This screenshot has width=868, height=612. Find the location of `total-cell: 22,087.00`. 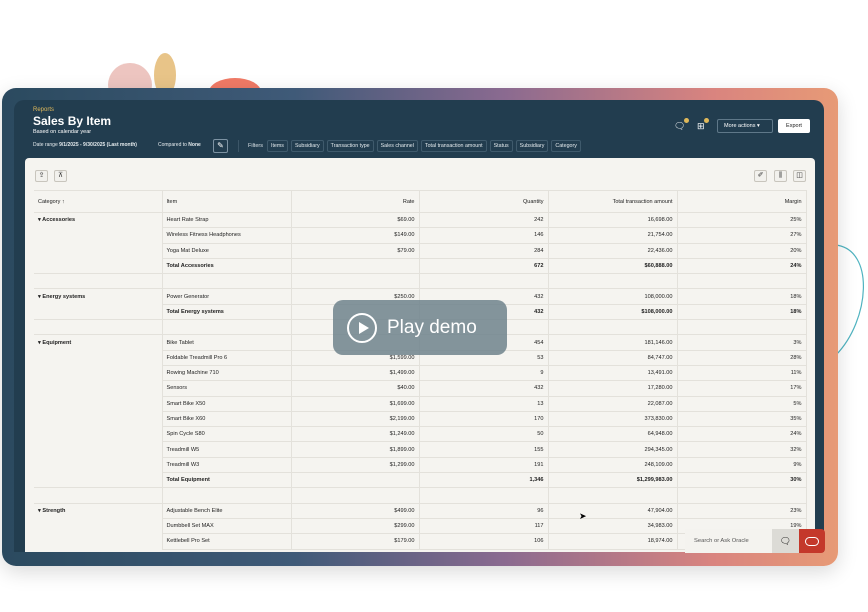

total-cell: 22,087.00 is located at coordinates (613, 404).